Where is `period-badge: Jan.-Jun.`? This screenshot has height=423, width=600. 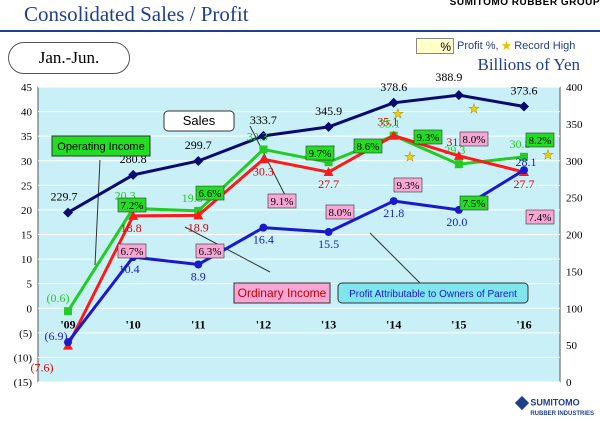
period-badge: Jan.-Jun. is located at coordinates (69, 58).